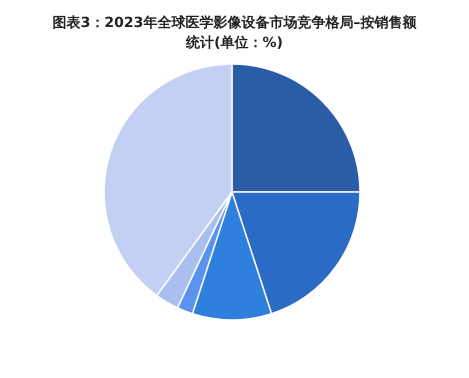  I want to click on chart-title: 图表3：2023年全球医学影像设备市场竞争格局–按销售额统计(单位：%), so click(235, 32).